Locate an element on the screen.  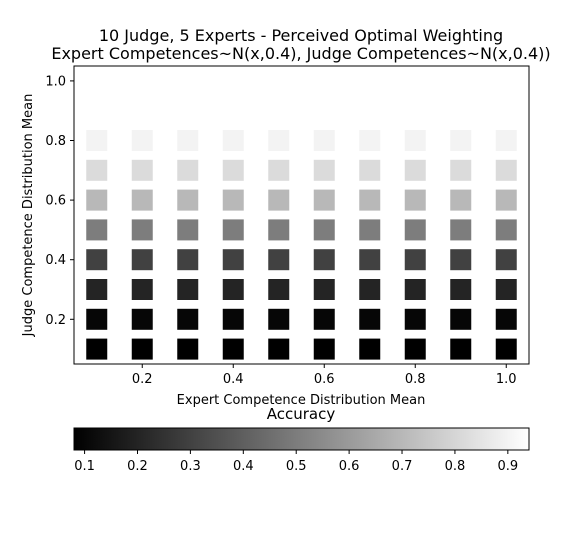
y-tick-label: 0.8 is located at coordinates (55, 141).